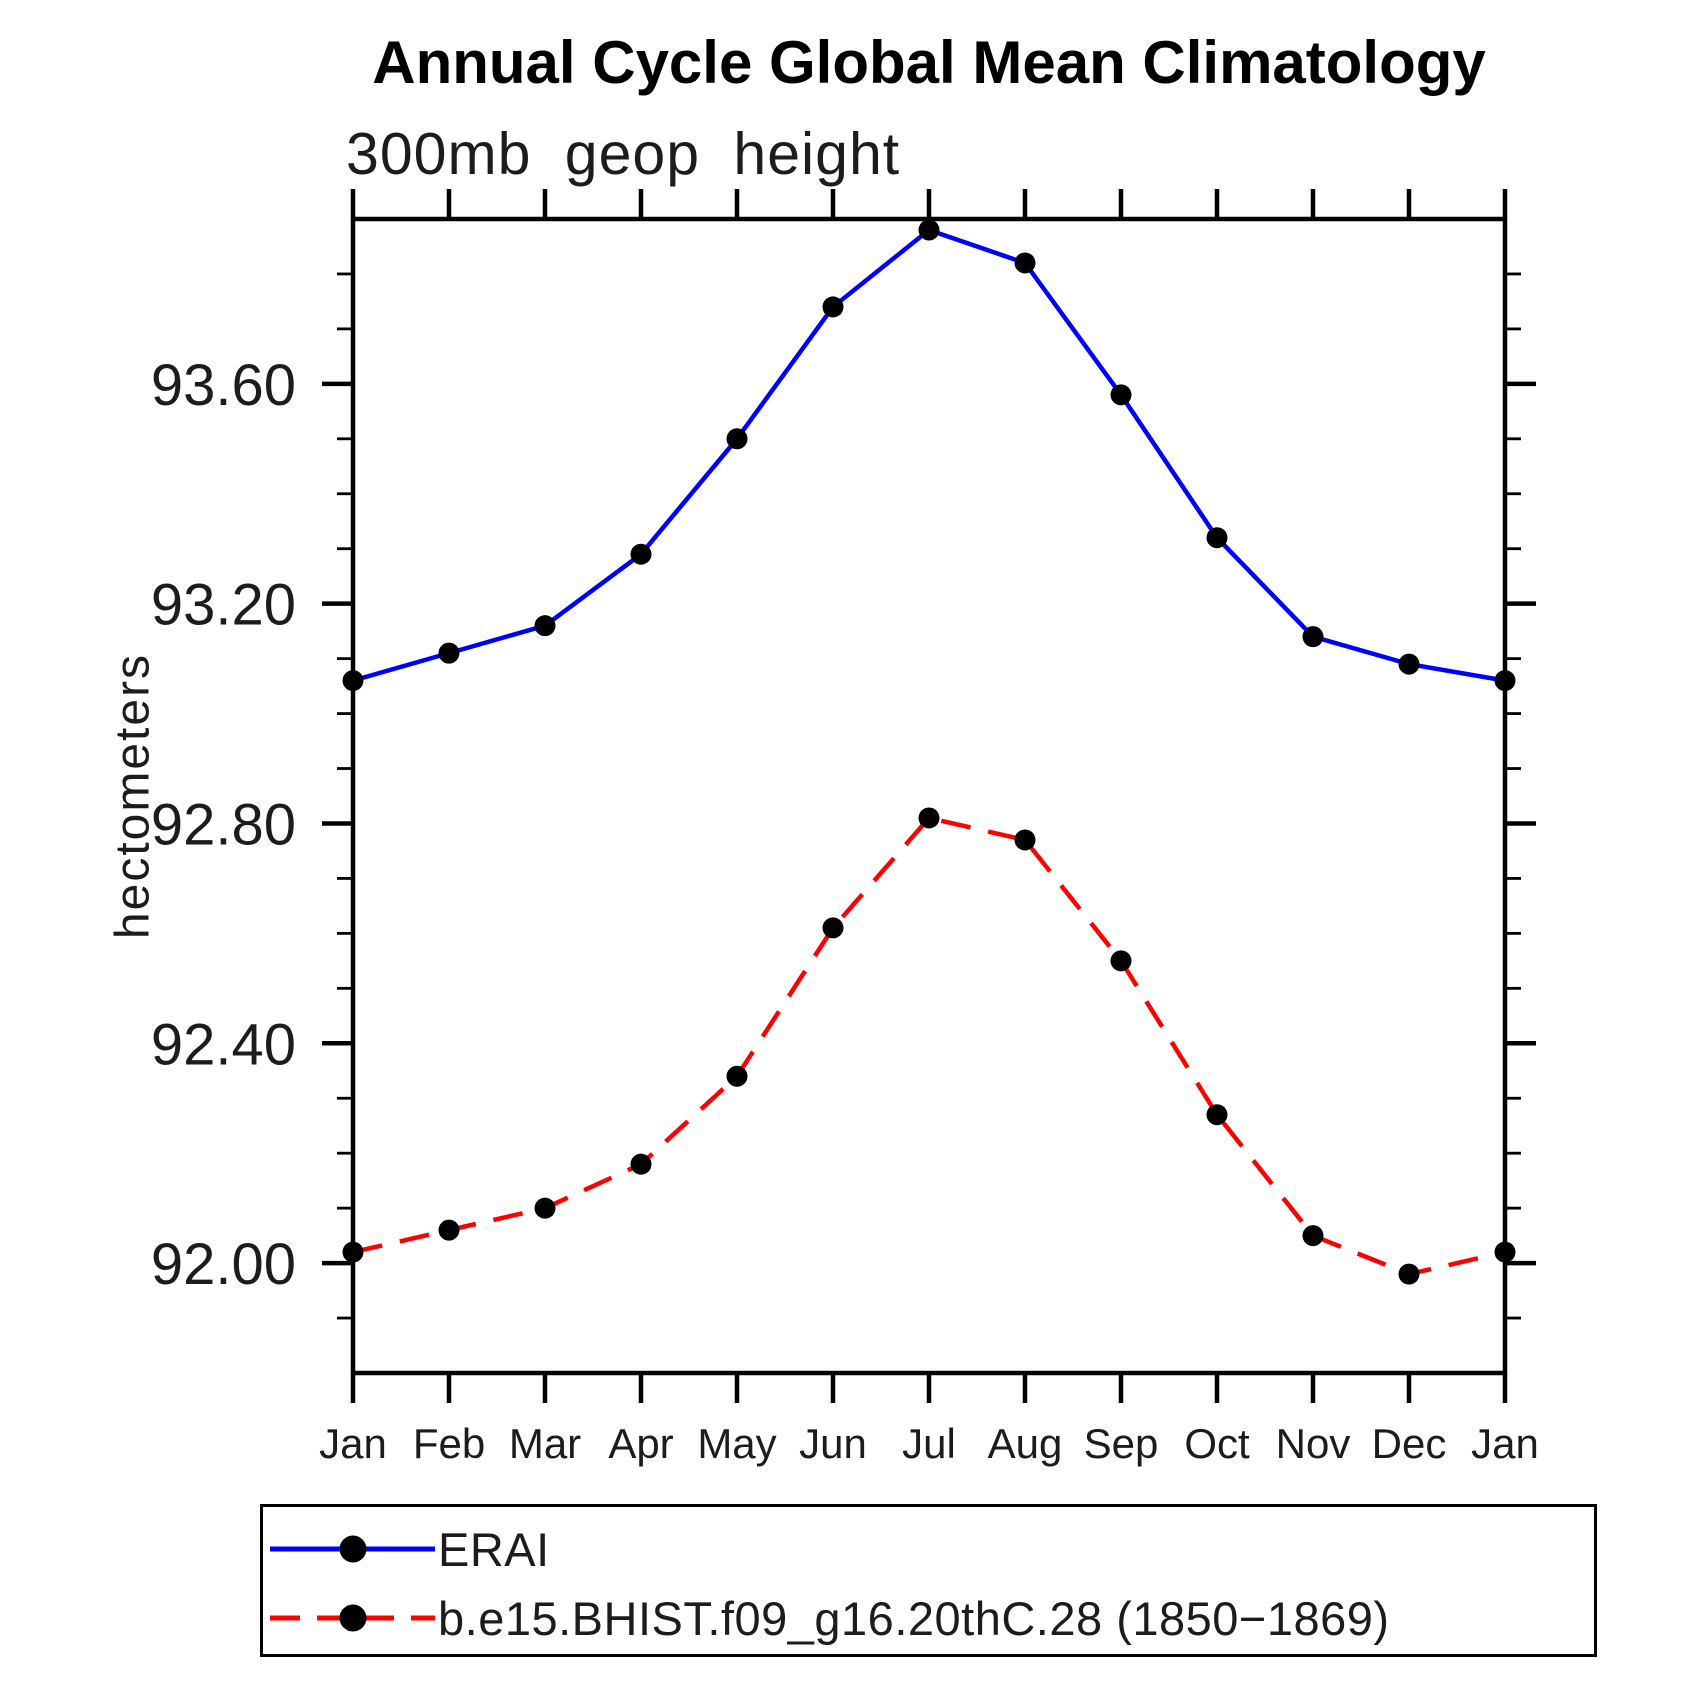 This screenshot has height=1697, width=1697. What do you see at coordinates (1121, 1443) in the screenshot?
I see `x-tick-label: Sep` at bounding box center [1121, 1443].